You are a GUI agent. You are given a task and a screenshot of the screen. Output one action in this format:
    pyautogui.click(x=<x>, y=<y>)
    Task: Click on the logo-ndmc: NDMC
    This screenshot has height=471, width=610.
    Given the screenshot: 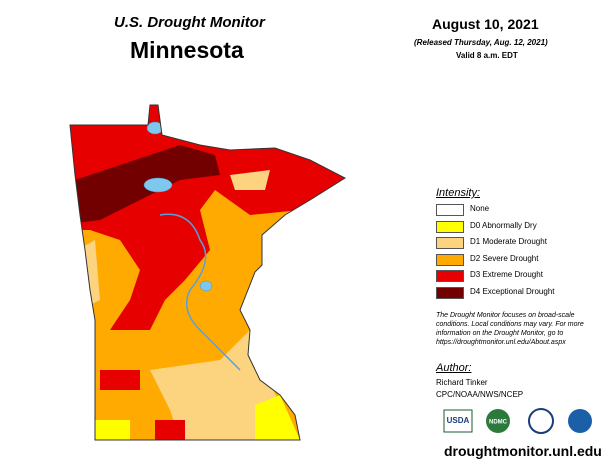 What is the action you would take?
    pyautogui.click(x=498, y=423)
    